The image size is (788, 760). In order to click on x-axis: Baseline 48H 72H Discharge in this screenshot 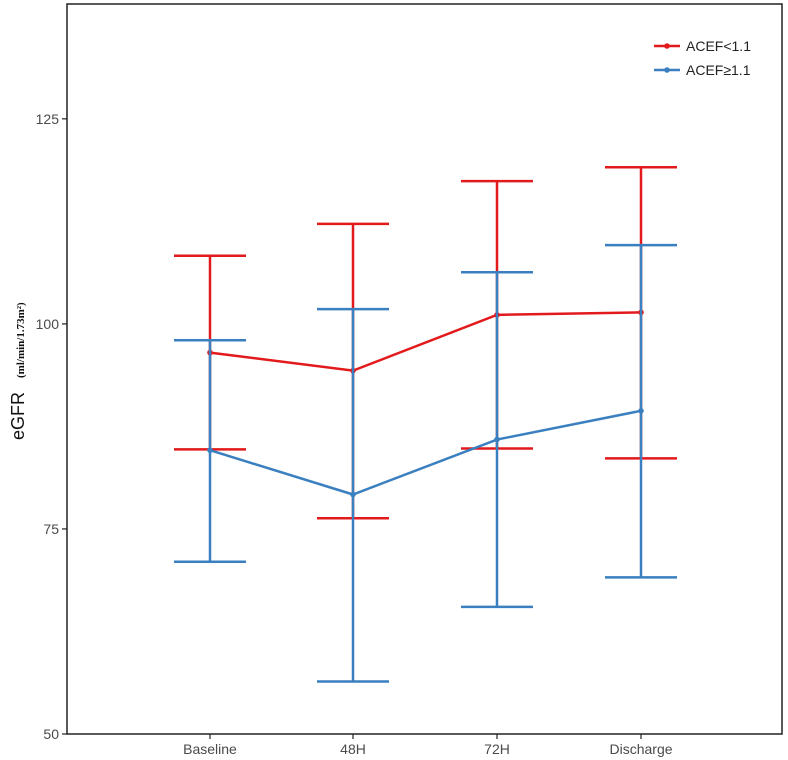, I will do `click(428, 745)`.